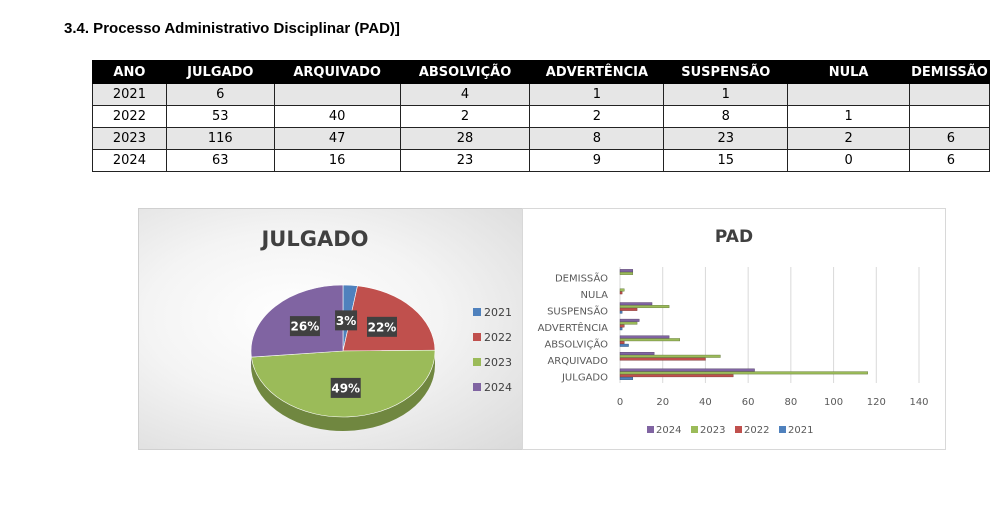 The width and height of the screenshot is (1003, 513). I want to click on bar-ADVERTÊNCIA-2023, so click(628, 323).